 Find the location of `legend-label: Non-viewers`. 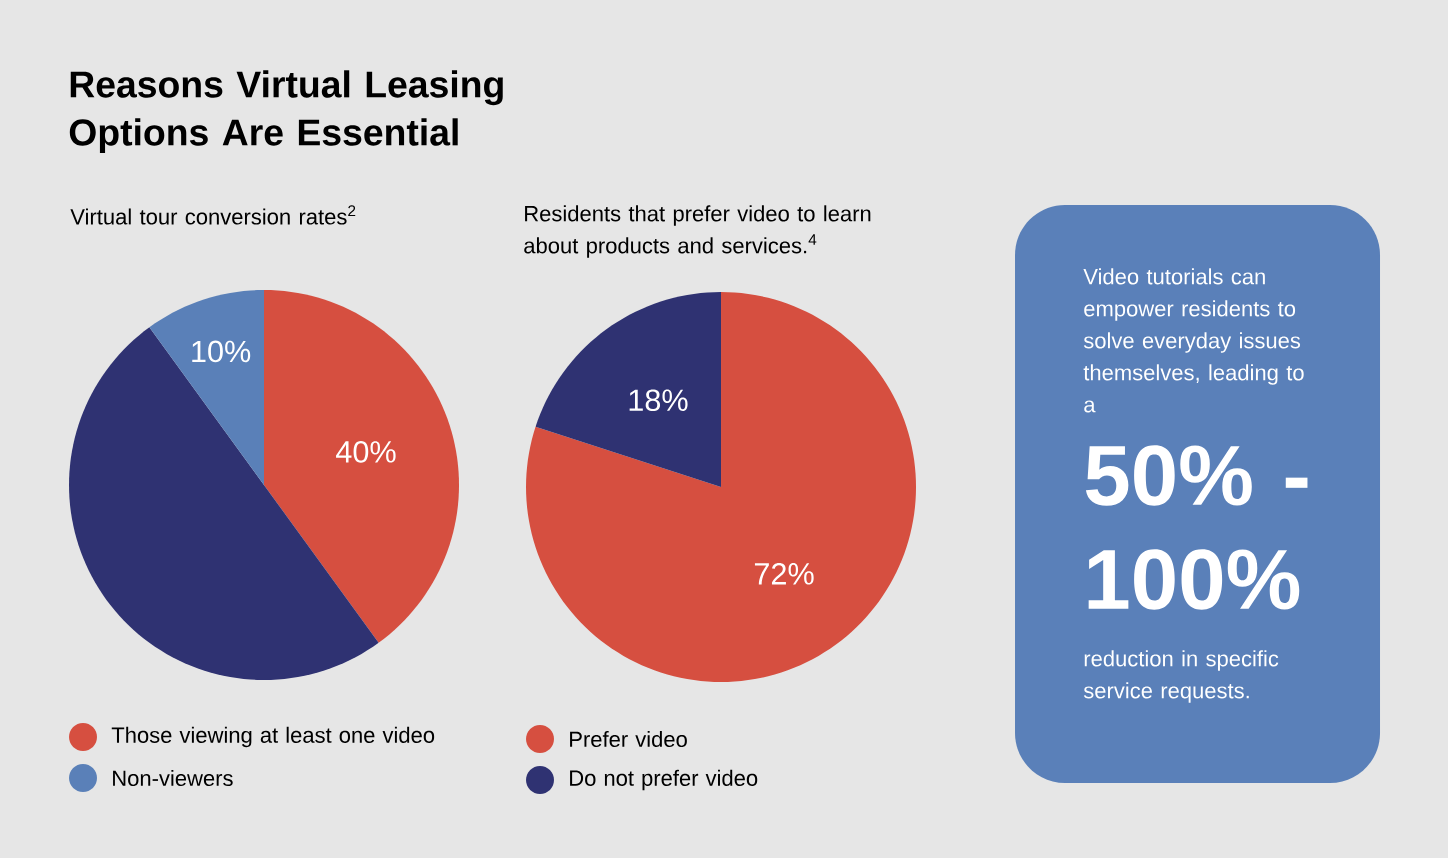

legend-label: Non-viewers is located at coordinates (173, 778).